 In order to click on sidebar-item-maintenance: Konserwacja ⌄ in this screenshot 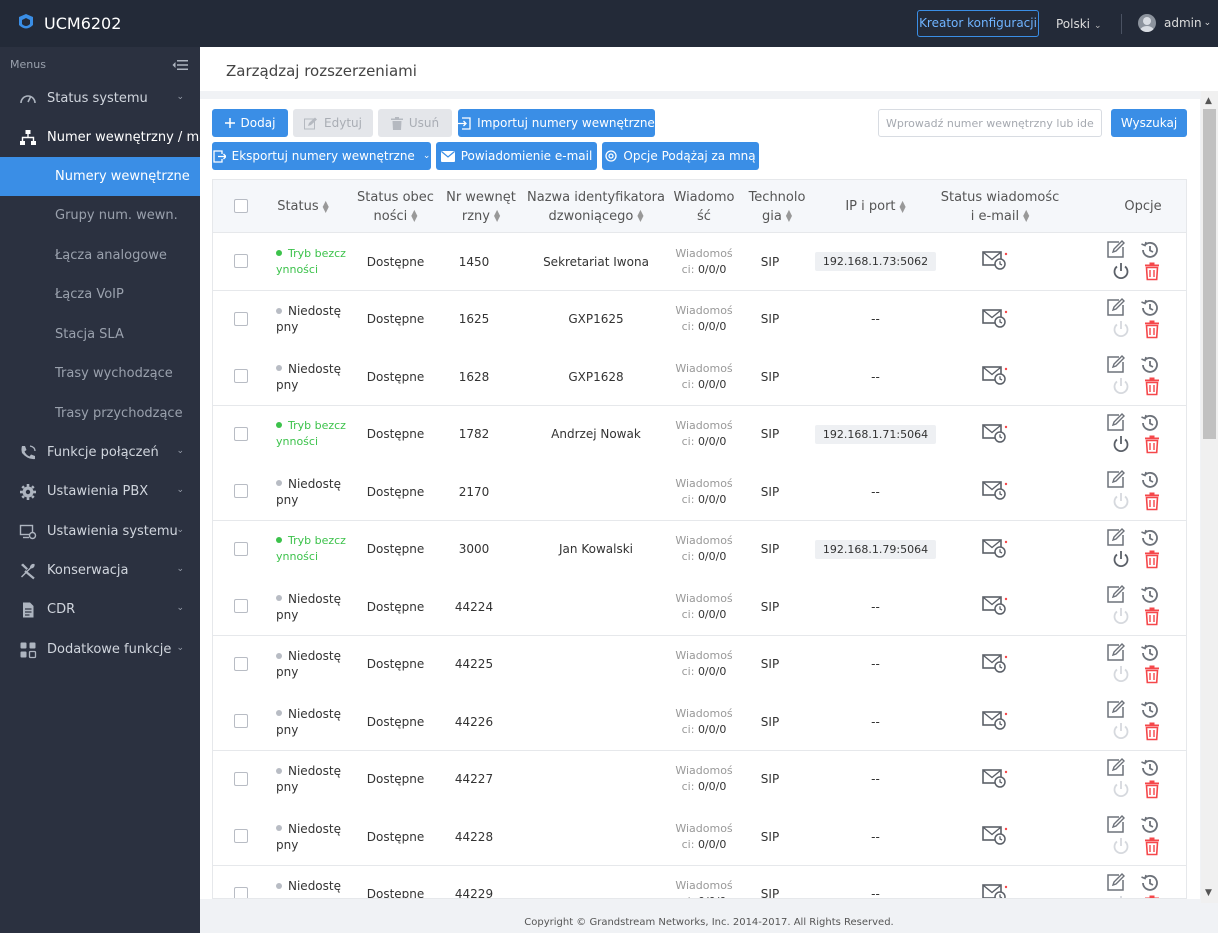, I will do `click(100, 570)`.